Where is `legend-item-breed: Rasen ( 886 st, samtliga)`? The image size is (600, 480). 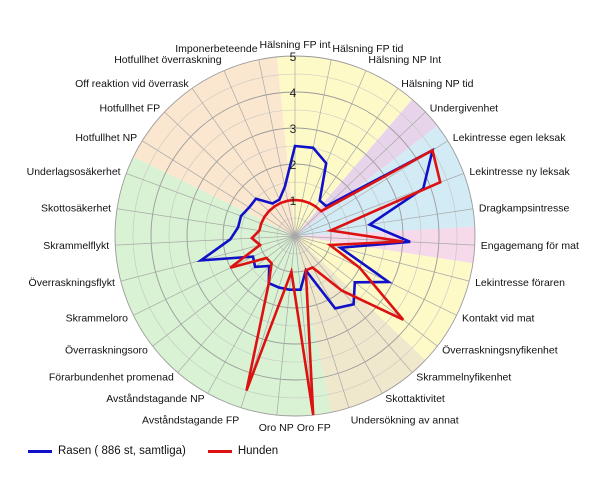 legend-item-breed: Rasen ( 886 st, samtliga) is located at coordinates (107, 451).